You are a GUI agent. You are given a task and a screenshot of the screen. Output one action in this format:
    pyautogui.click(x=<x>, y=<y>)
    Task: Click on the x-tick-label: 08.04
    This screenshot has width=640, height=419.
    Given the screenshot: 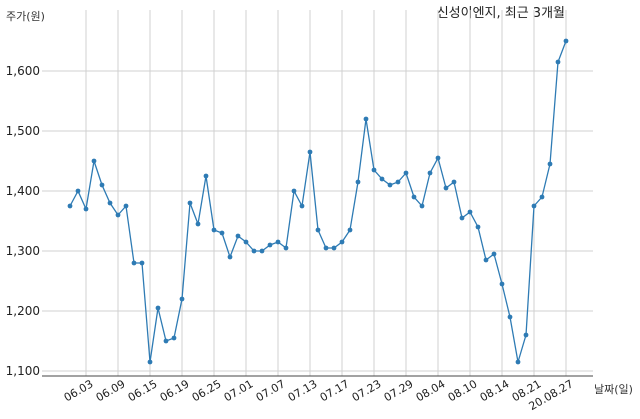 What is the action you would take?
    pyautogui.click(x=431, y=390)
    